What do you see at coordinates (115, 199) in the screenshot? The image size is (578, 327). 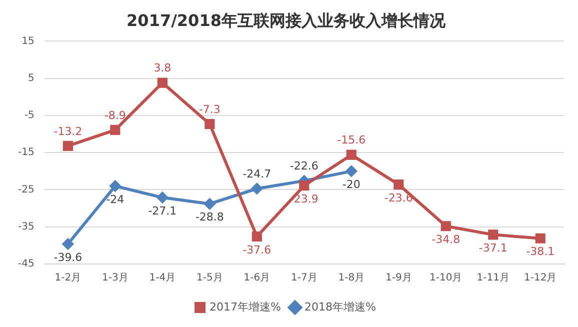 I see `data-label: -24` at bounding box center [115, 199].